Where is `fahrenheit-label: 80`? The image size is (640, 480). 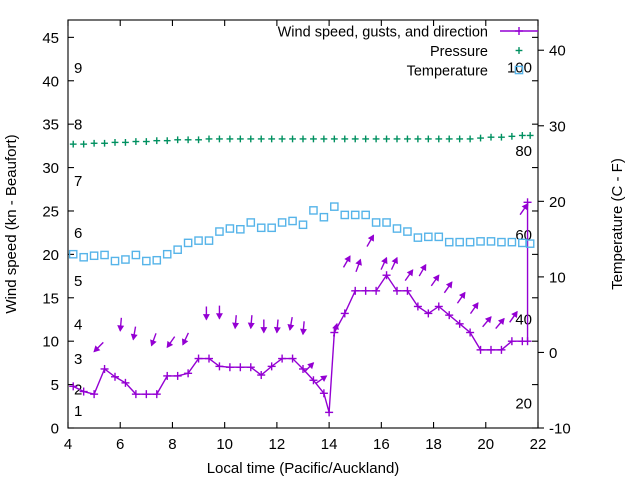 fahrenheit-label: 80 is located at coordinates (523, 151).